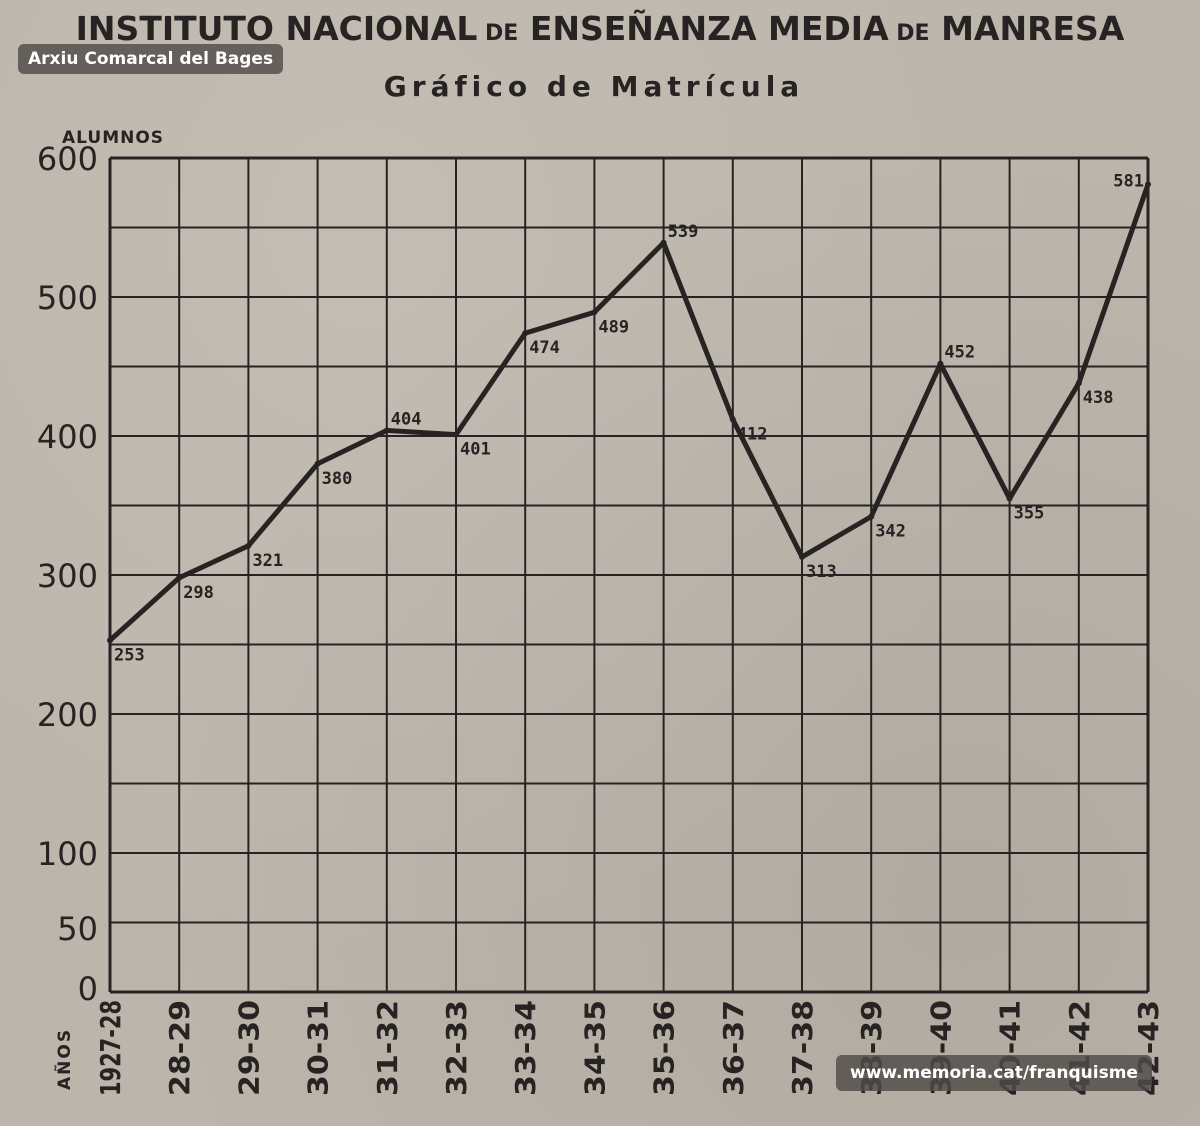 This screenshot has height=1126, width=1200. I want to click on y-tick-label: 100, so click(67, 854).